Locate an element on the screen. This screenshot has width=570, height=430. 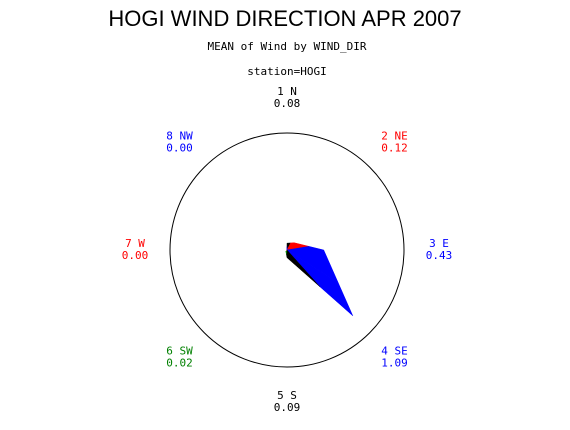
direction-label: 5 S is located at coordinates (287, 395).